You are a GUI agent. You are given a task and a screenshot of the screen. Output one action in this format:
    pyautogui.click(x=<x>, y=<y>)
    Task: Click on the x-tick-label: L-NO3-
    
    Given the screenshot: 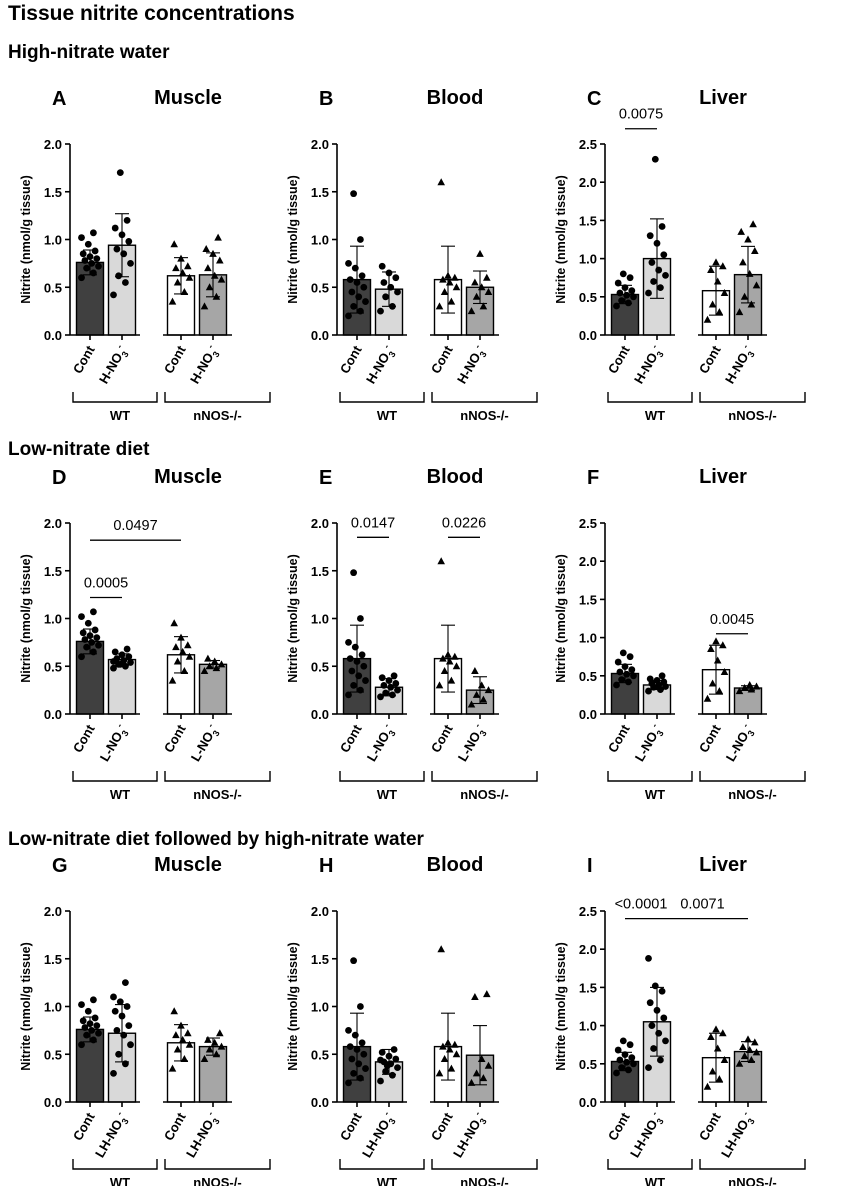 What is the action you would take?
    pyautogui.click(x=740, y=744)
    